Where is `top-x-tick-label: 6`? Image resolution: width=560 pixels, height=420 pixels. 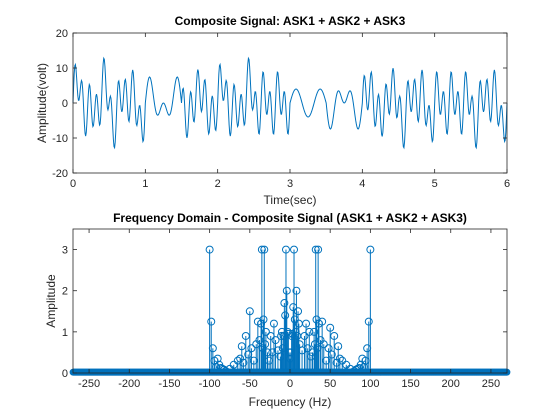
top-x-tick-label: 6 is located at coordinates (507, 184).